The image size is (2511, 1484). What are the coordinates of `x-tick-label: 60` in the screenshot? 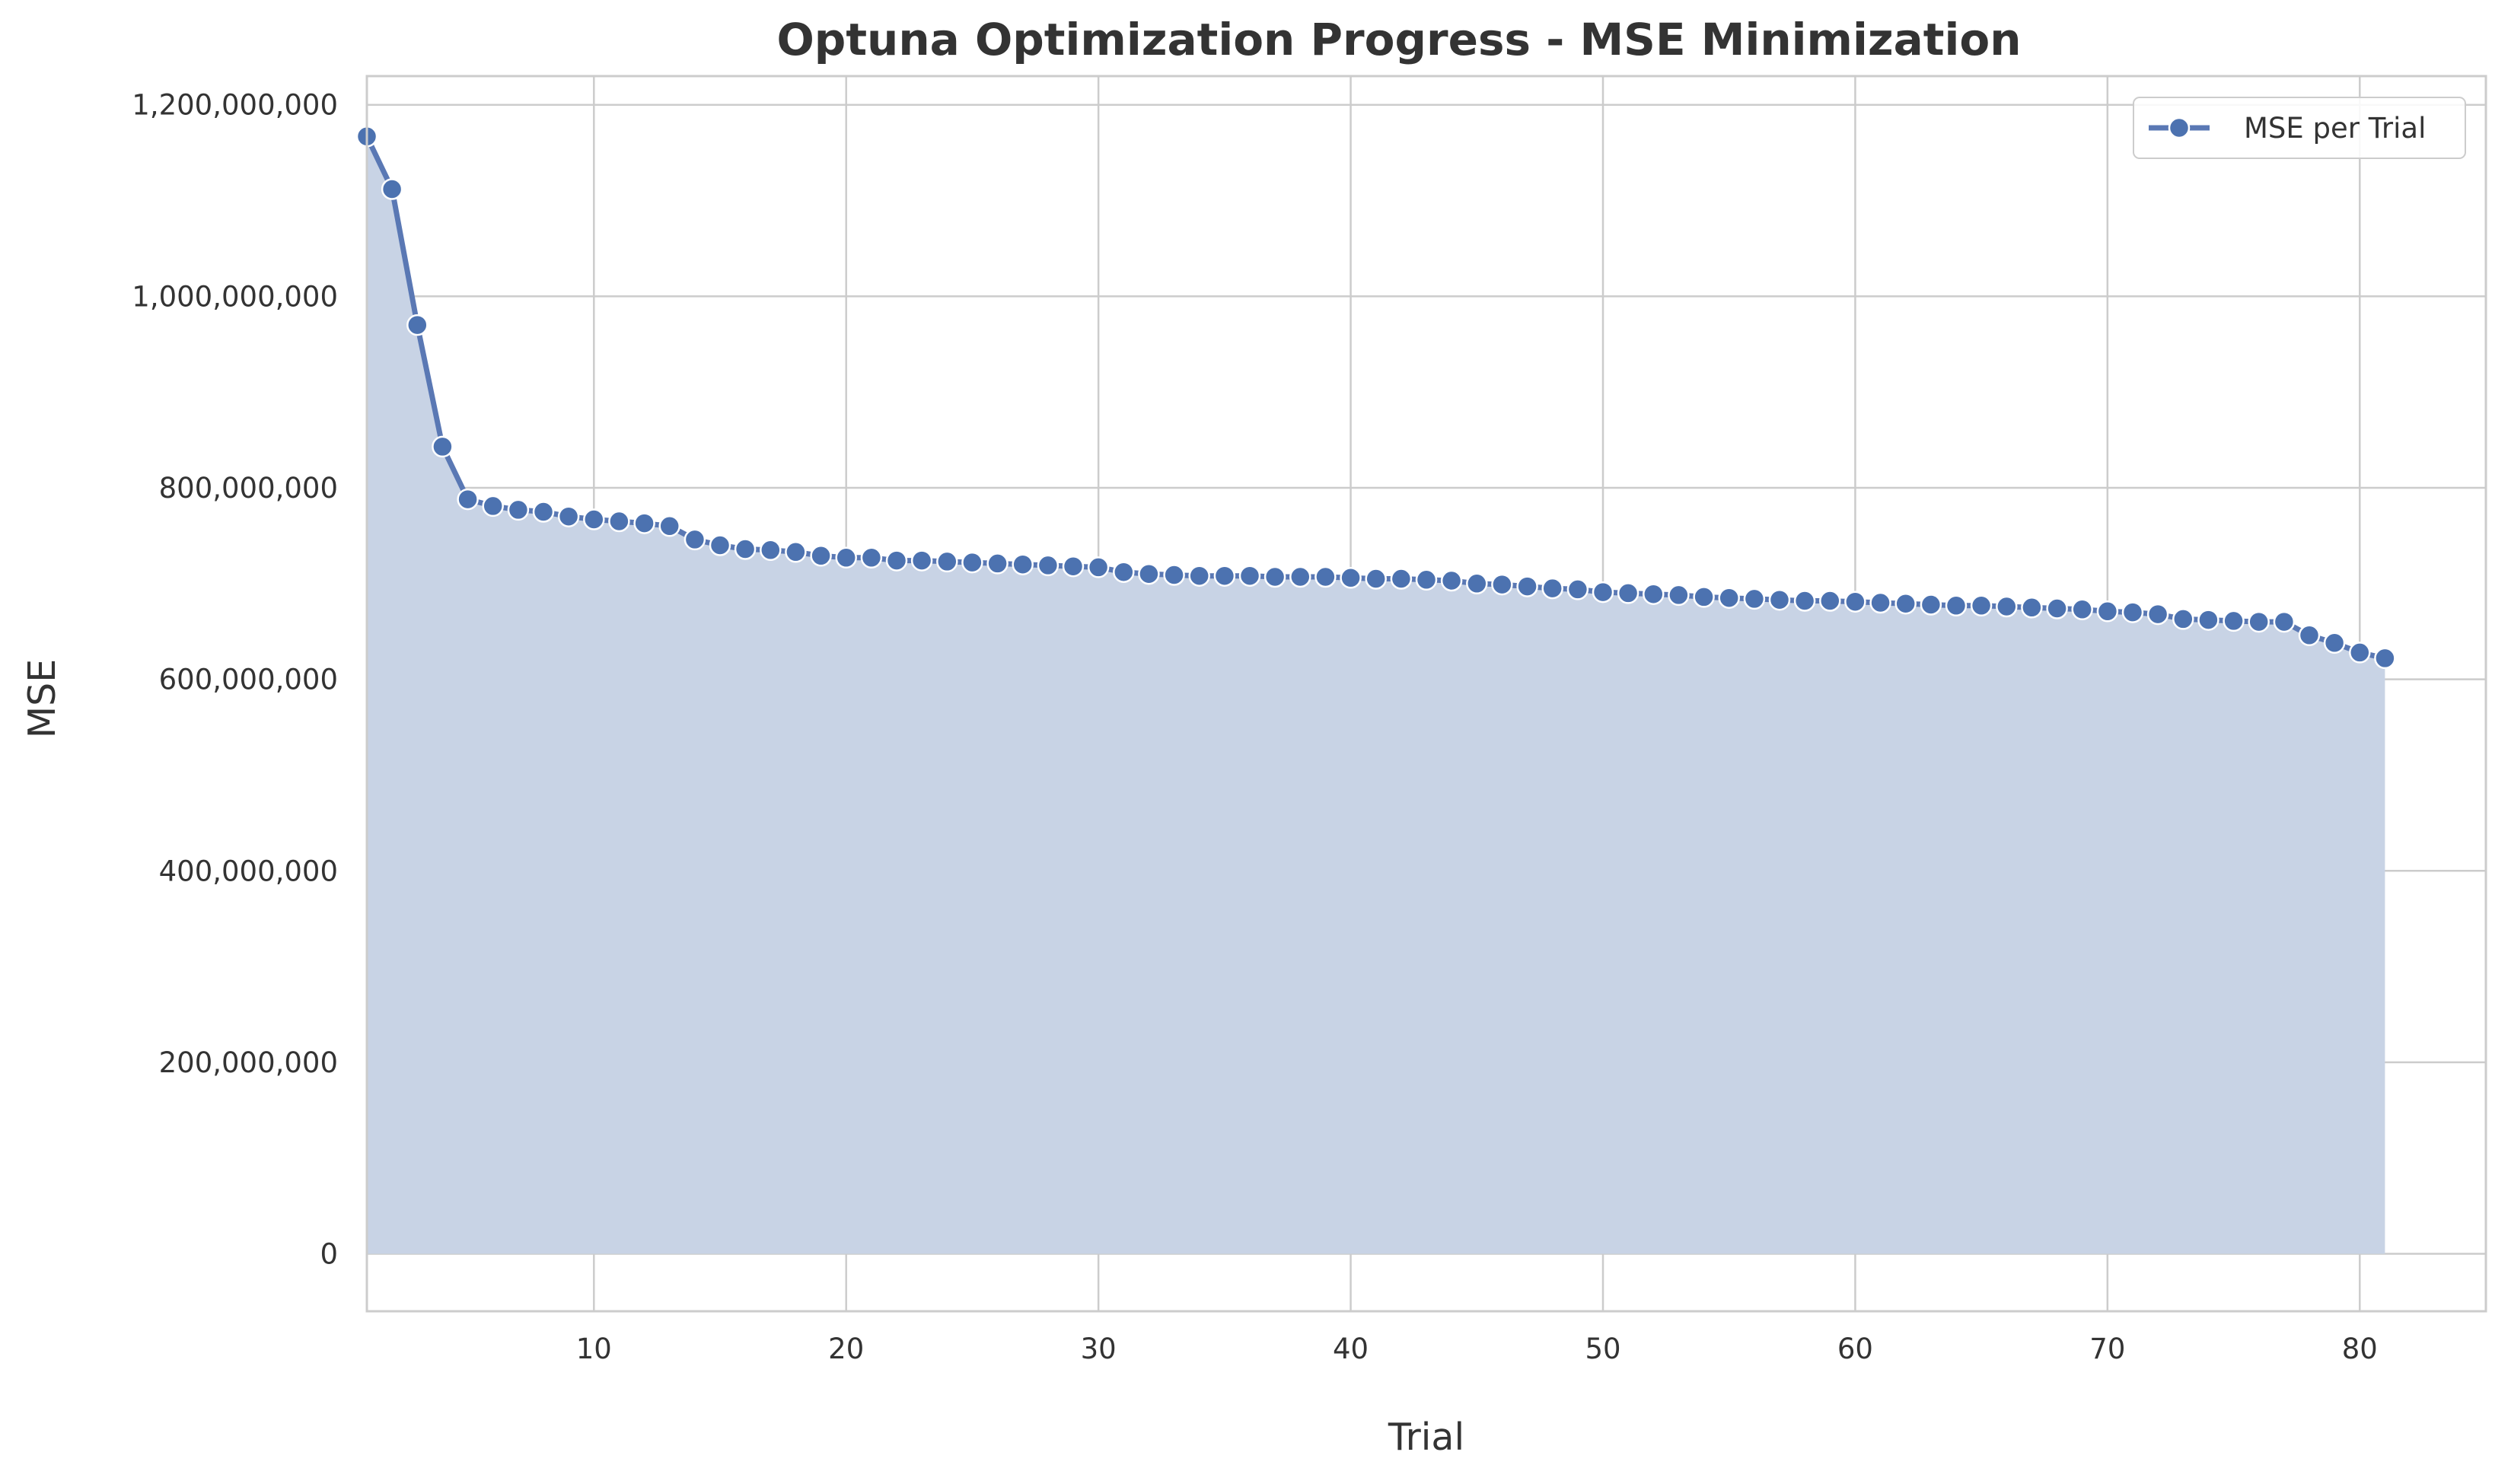 It's located at (1855, 1349).